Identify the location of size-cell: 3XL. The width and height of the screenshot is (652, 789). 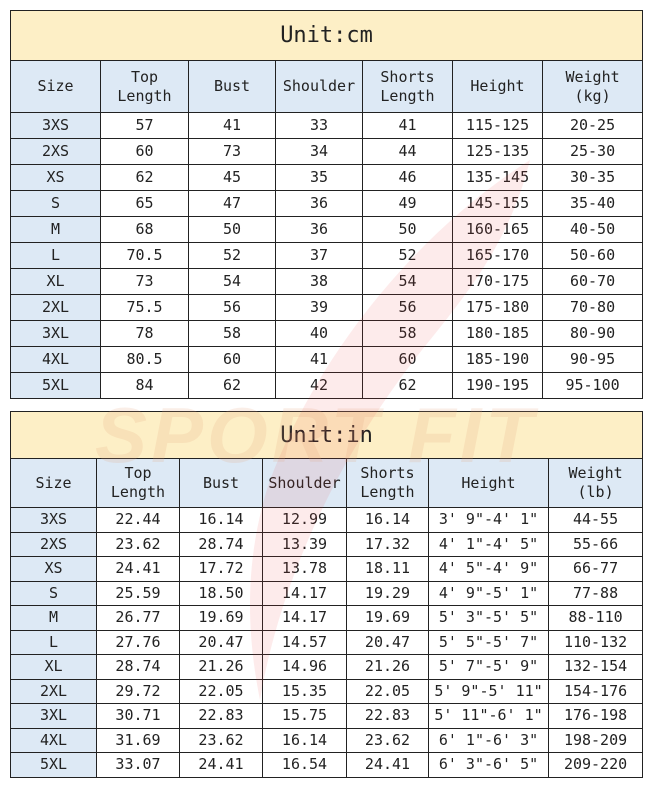
(55, 333).